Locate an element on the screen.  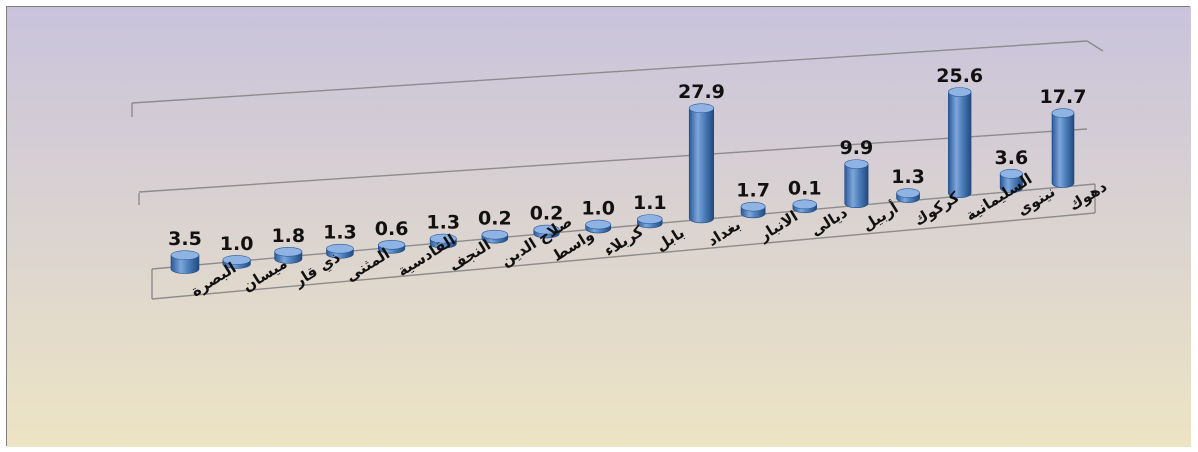
data-label: 27.9 is located at coordinates (701, 92).